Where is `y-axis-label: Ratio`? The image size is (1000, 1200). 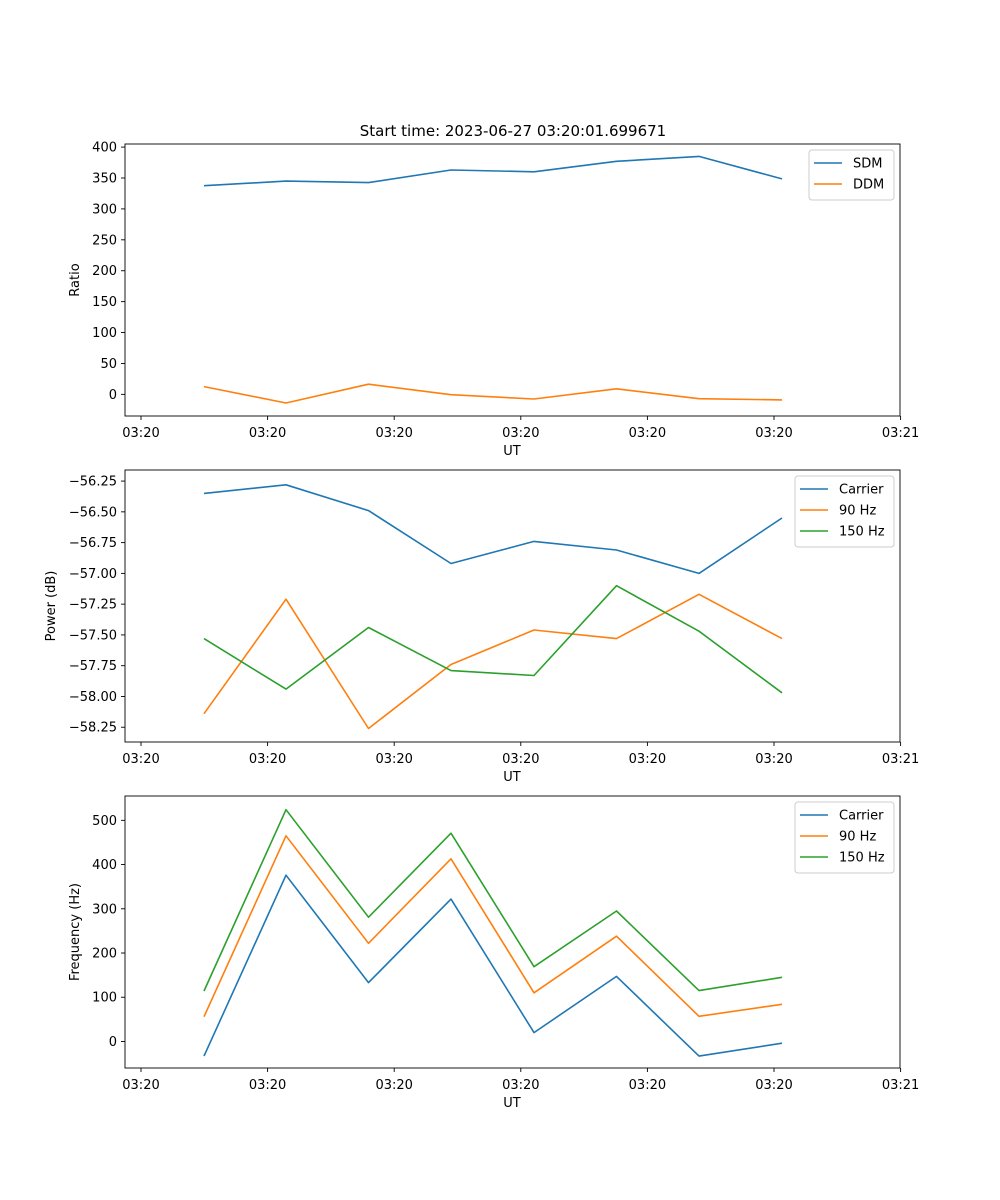 y-axis-label: Ratio is located at coordinates (75, 279).